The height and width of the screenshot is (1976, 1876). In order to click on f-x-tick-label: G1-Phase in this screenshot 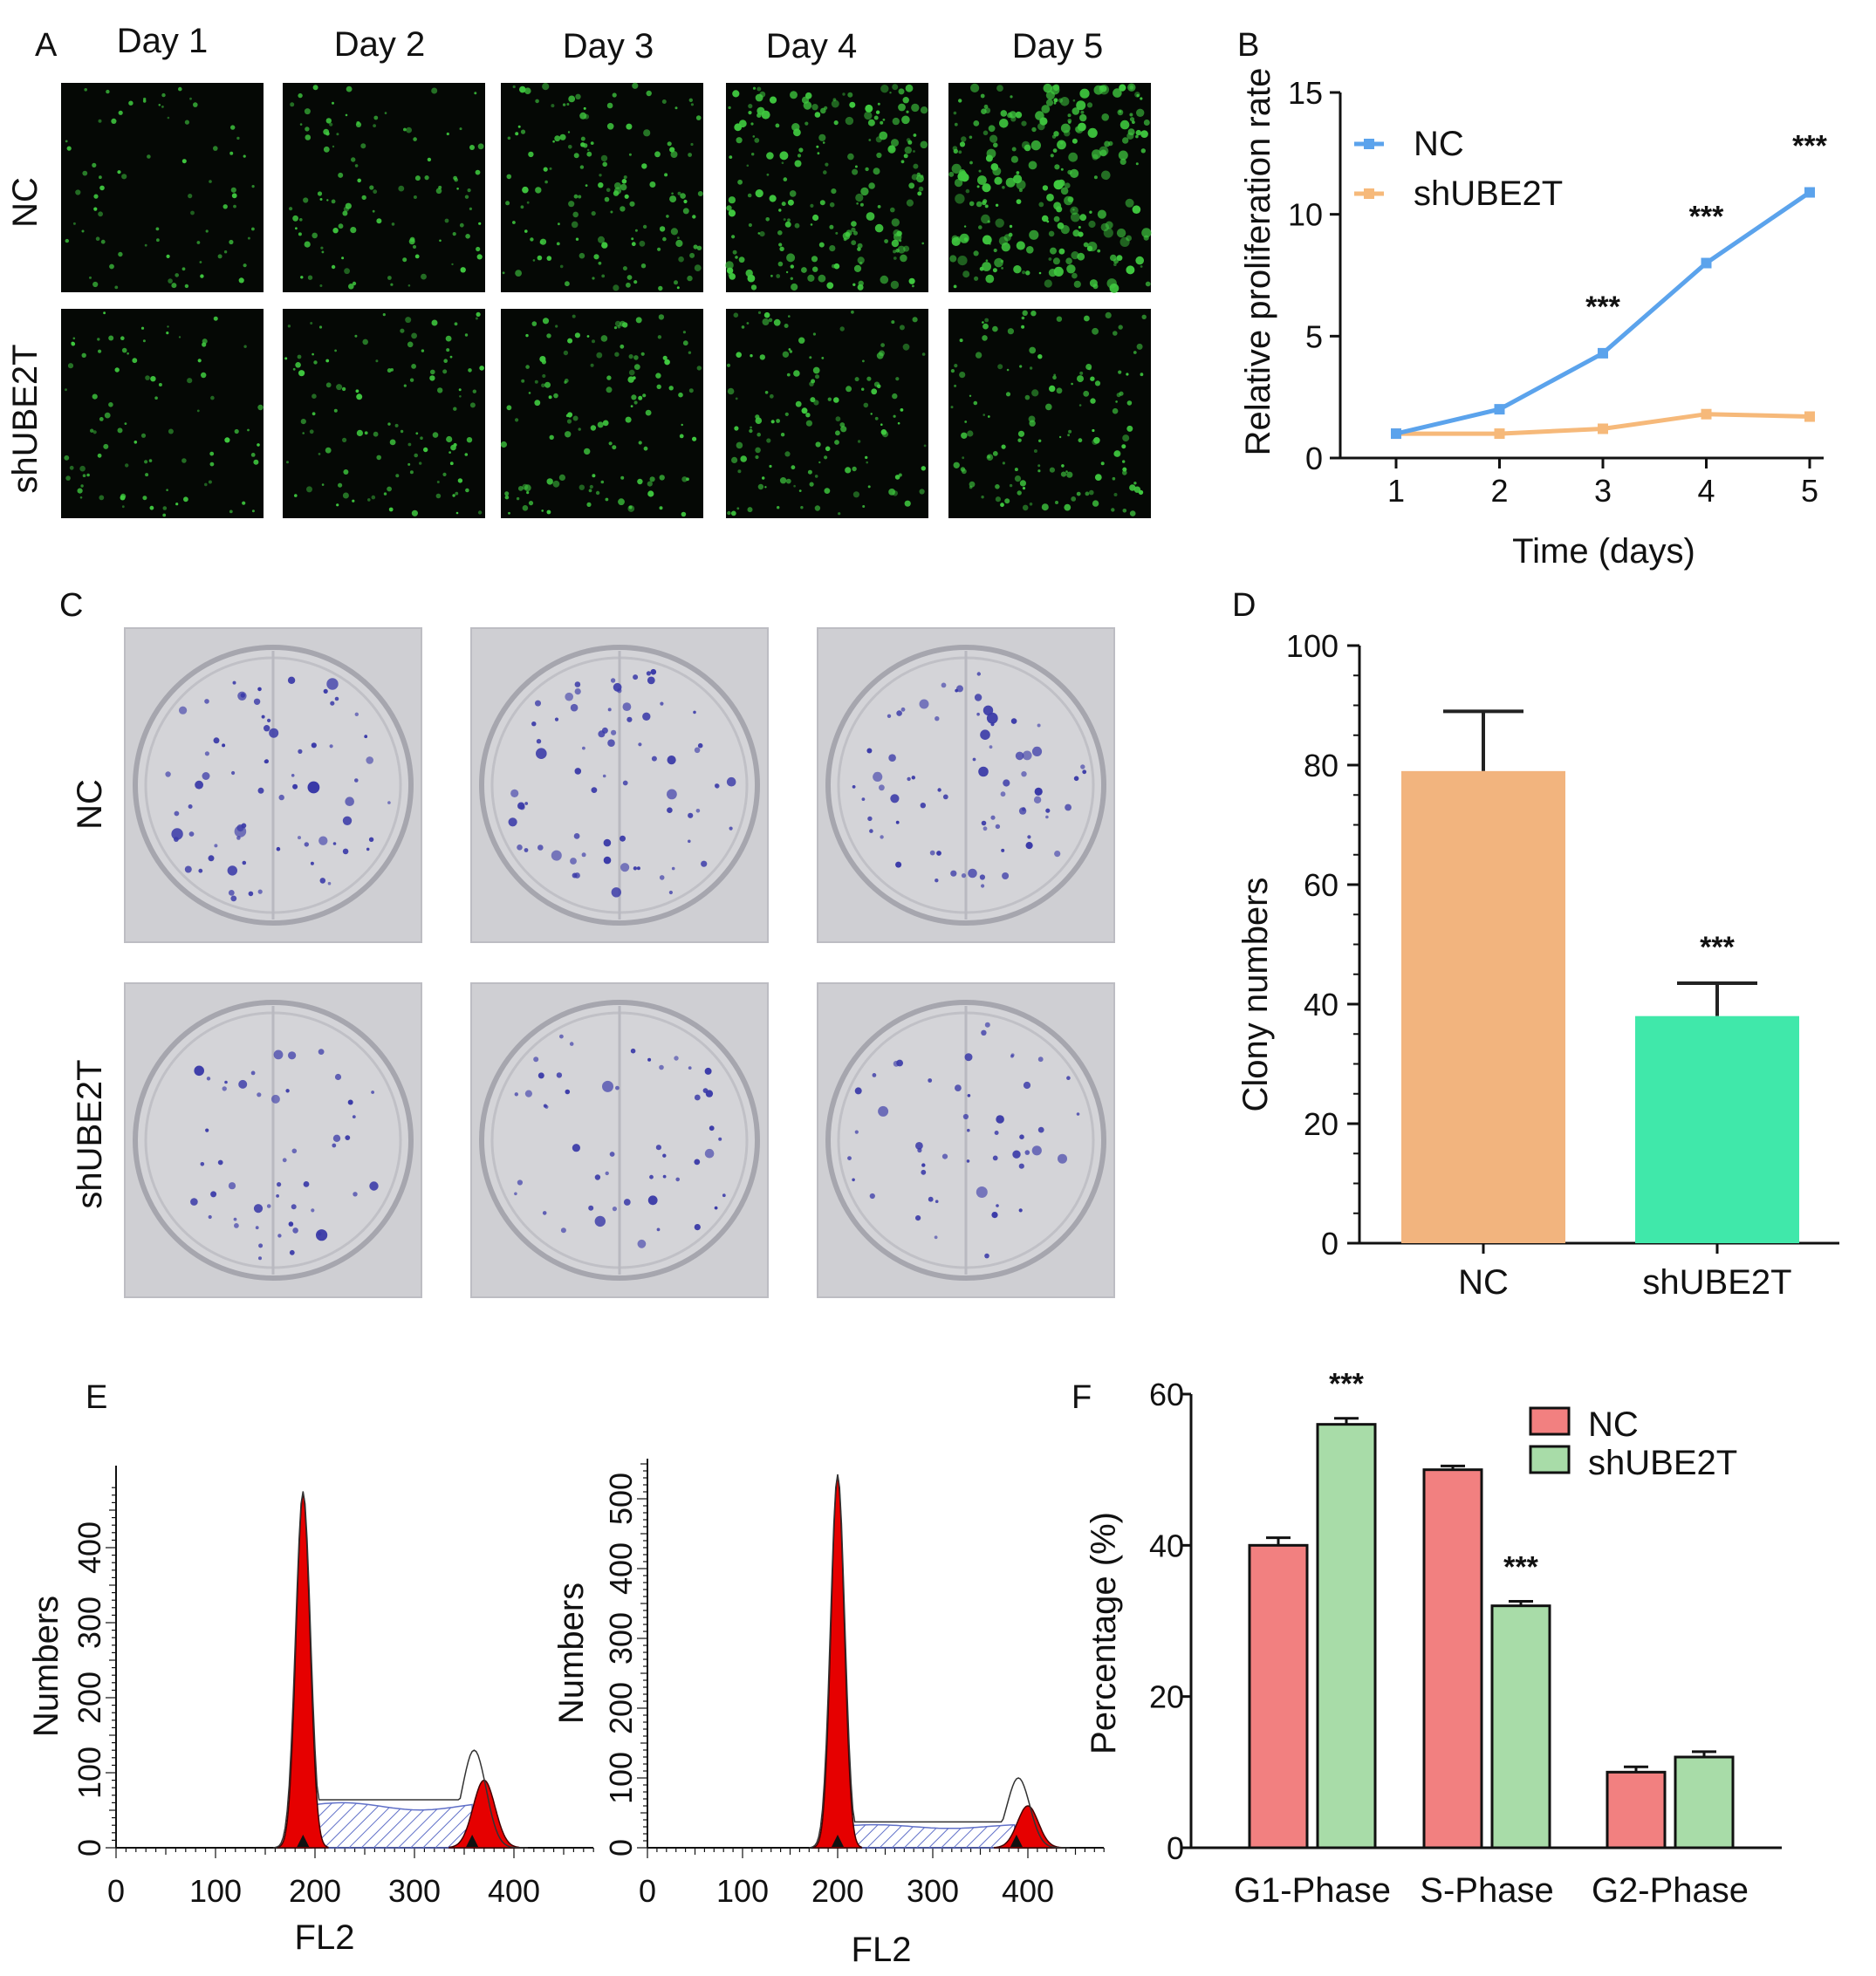, I will do `click(1312, 1890)`.